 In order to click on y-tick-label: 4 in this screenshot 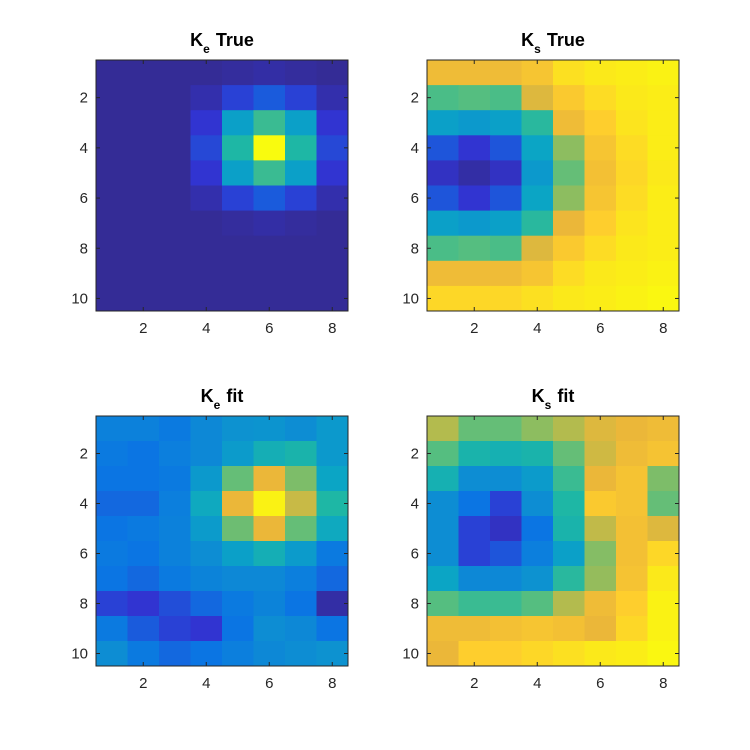, I will do `click(415, 504)`.